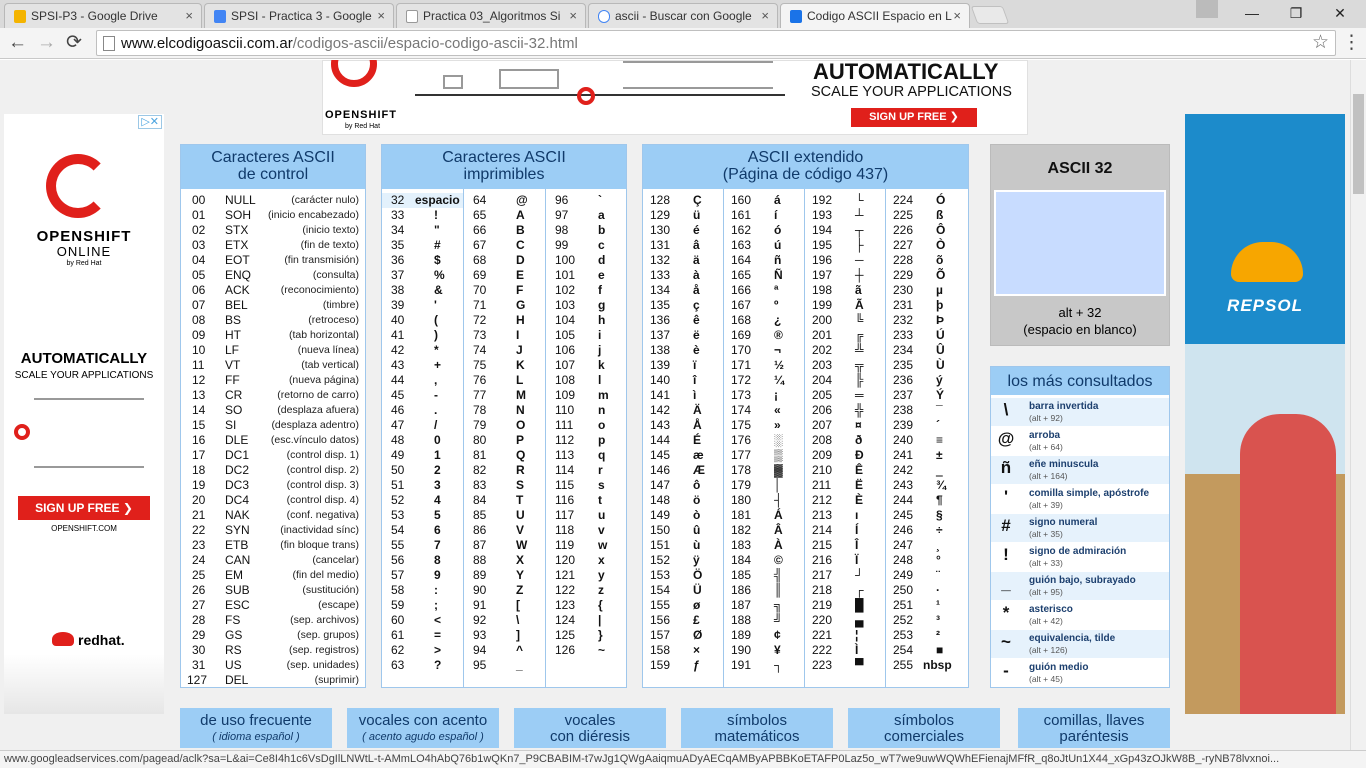 This screenshot has width=1366, height=768. I want to click on control-char-row: 09 HT (tab horizontal), so click(273, 335).